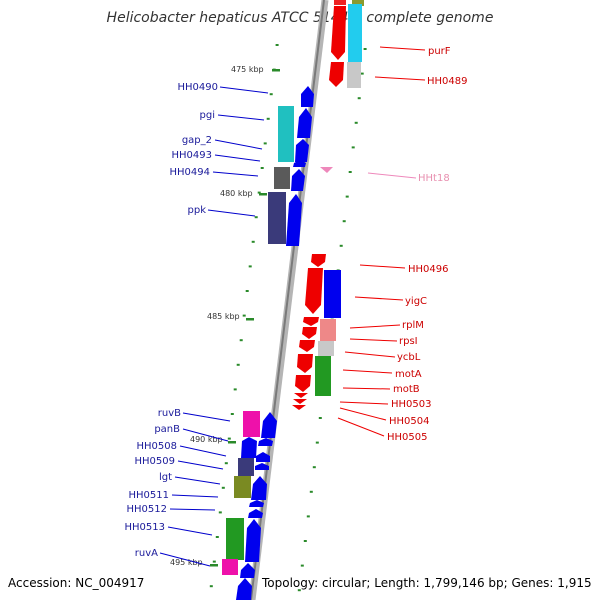  I want to click on gene-arrow-yigC, so click(314, 291).